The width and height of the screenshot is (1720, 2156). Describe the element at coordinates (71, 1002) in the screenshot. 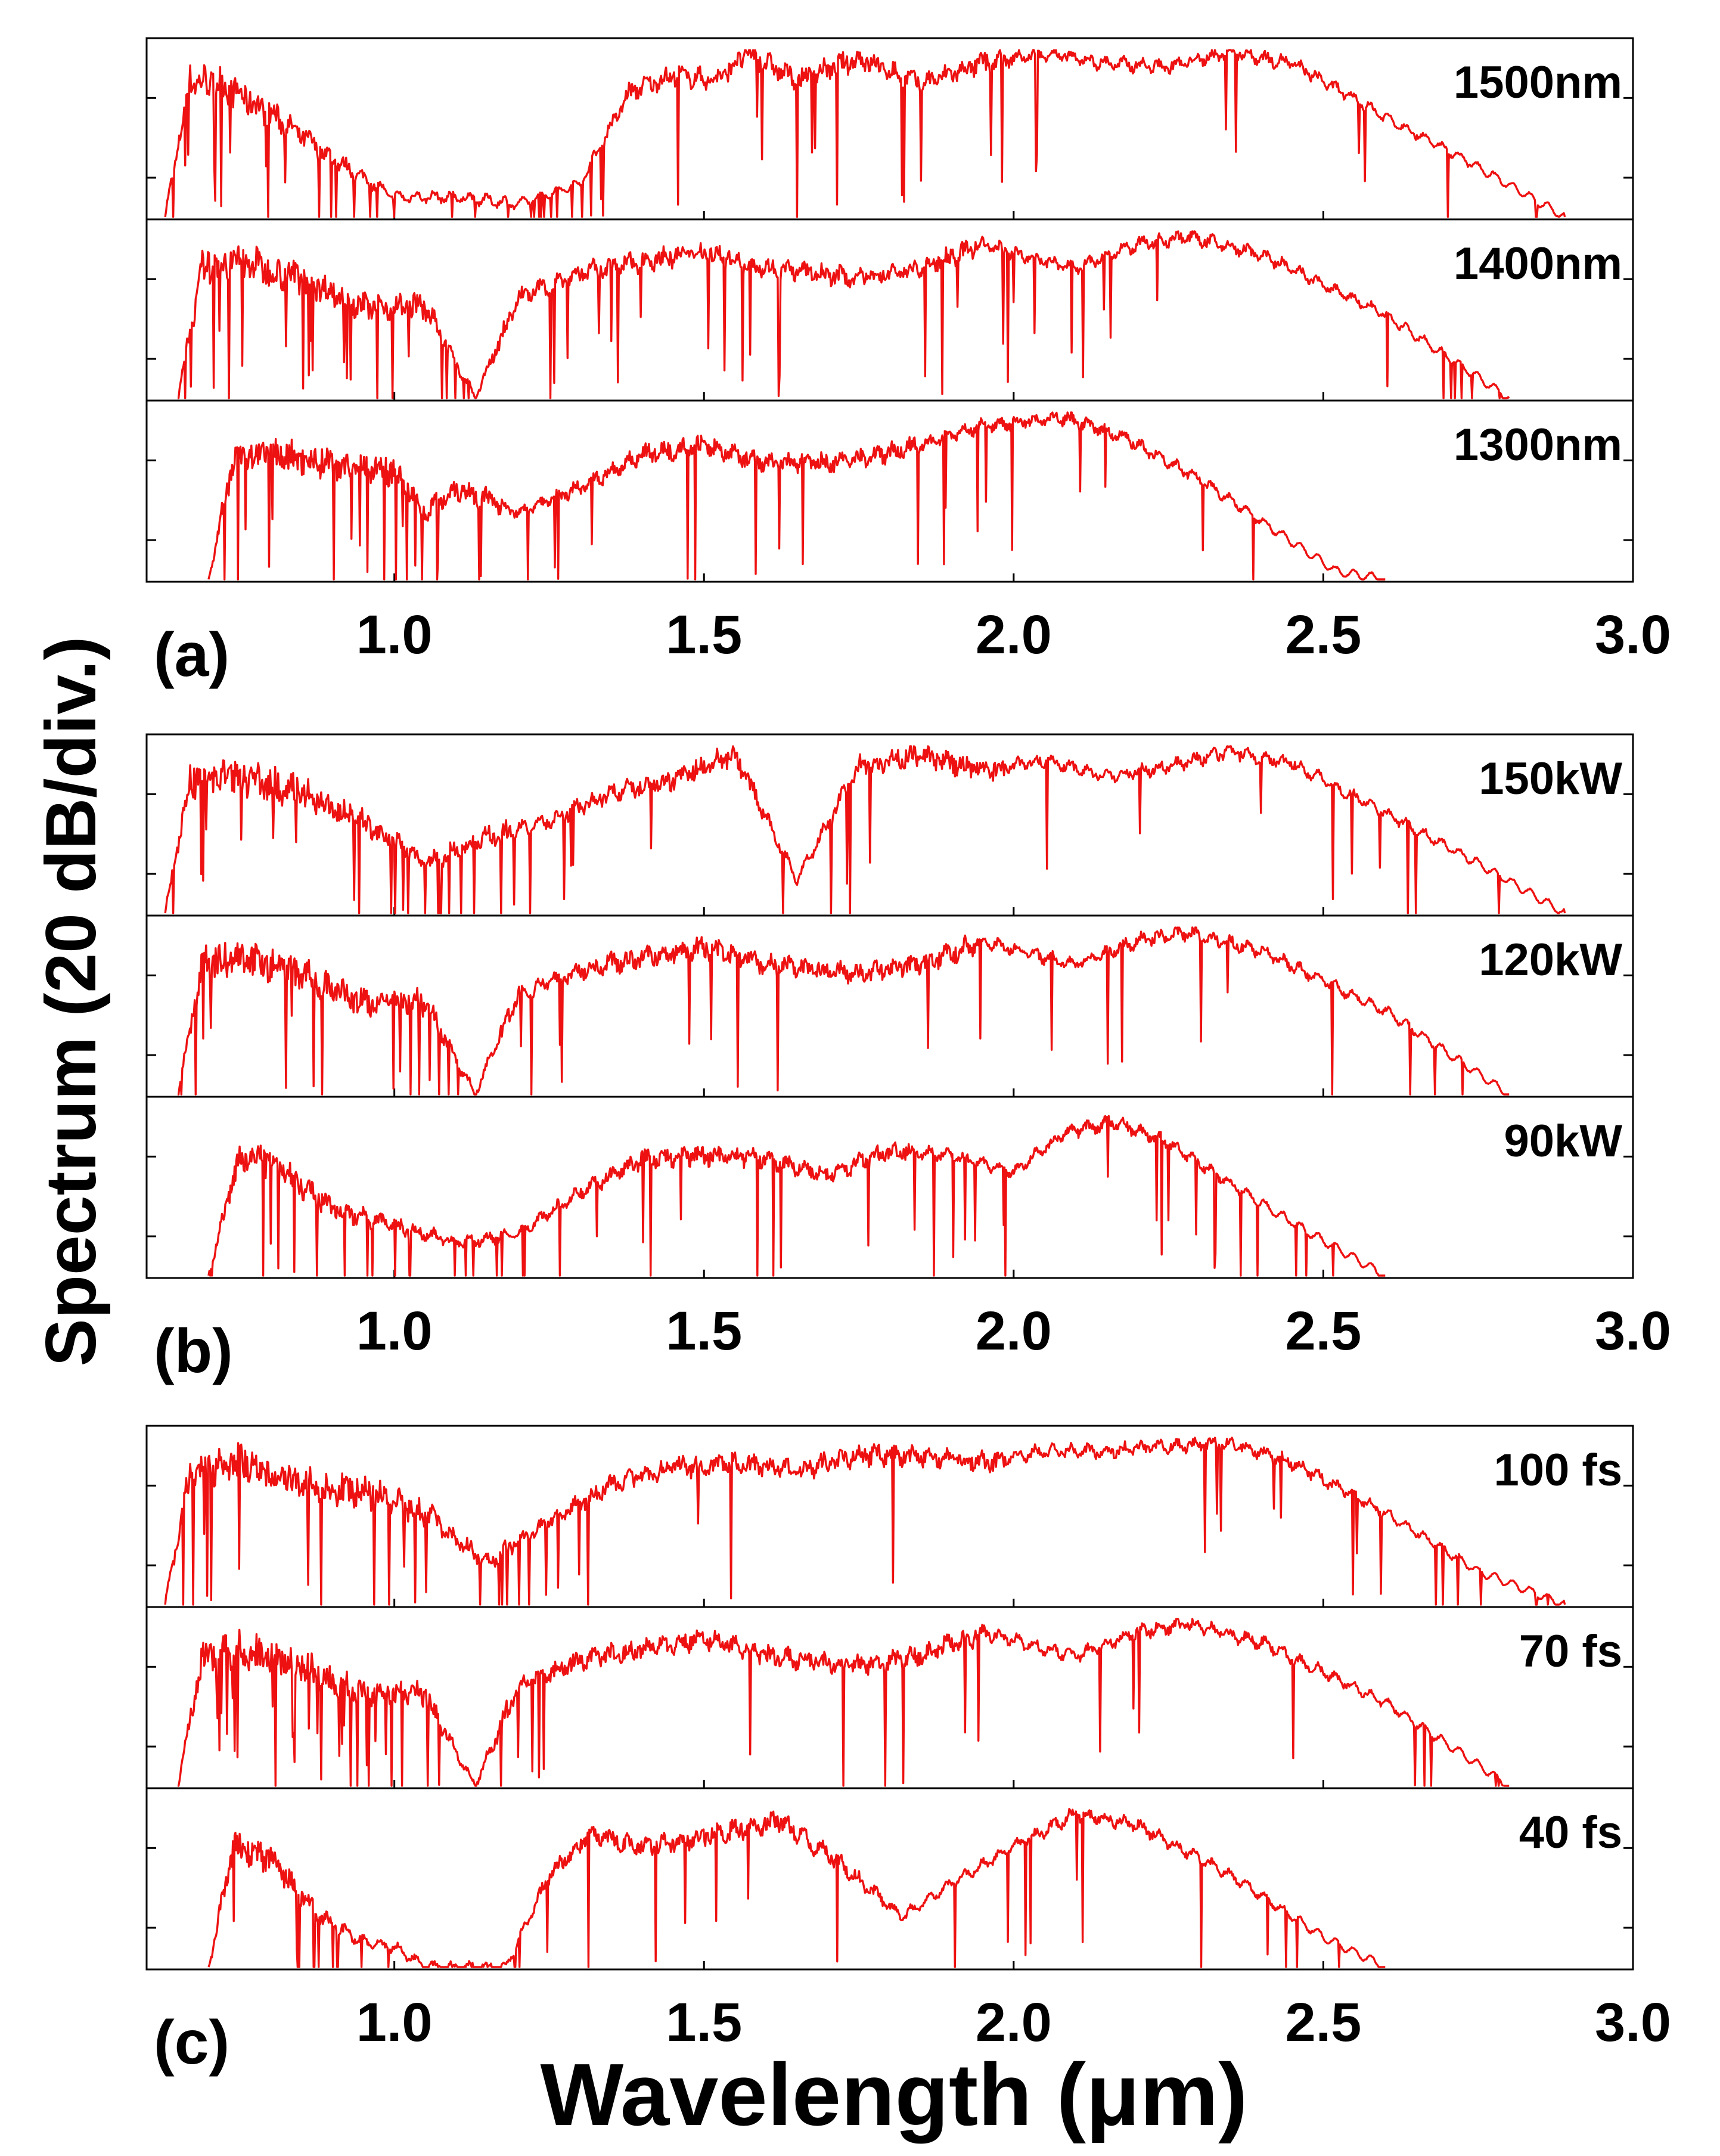

I see `y-axis-label: Spectrum (20 dB/div.)` at that location.